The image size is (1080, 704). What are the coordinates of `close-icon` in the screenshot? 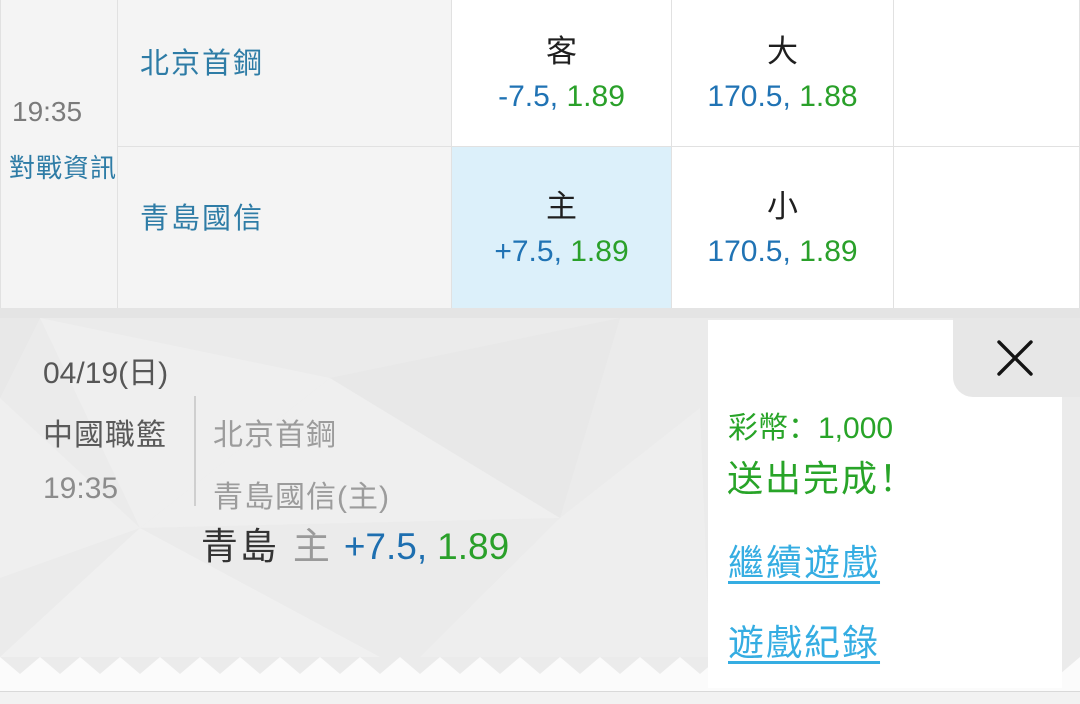 It's located at (1015, 358).